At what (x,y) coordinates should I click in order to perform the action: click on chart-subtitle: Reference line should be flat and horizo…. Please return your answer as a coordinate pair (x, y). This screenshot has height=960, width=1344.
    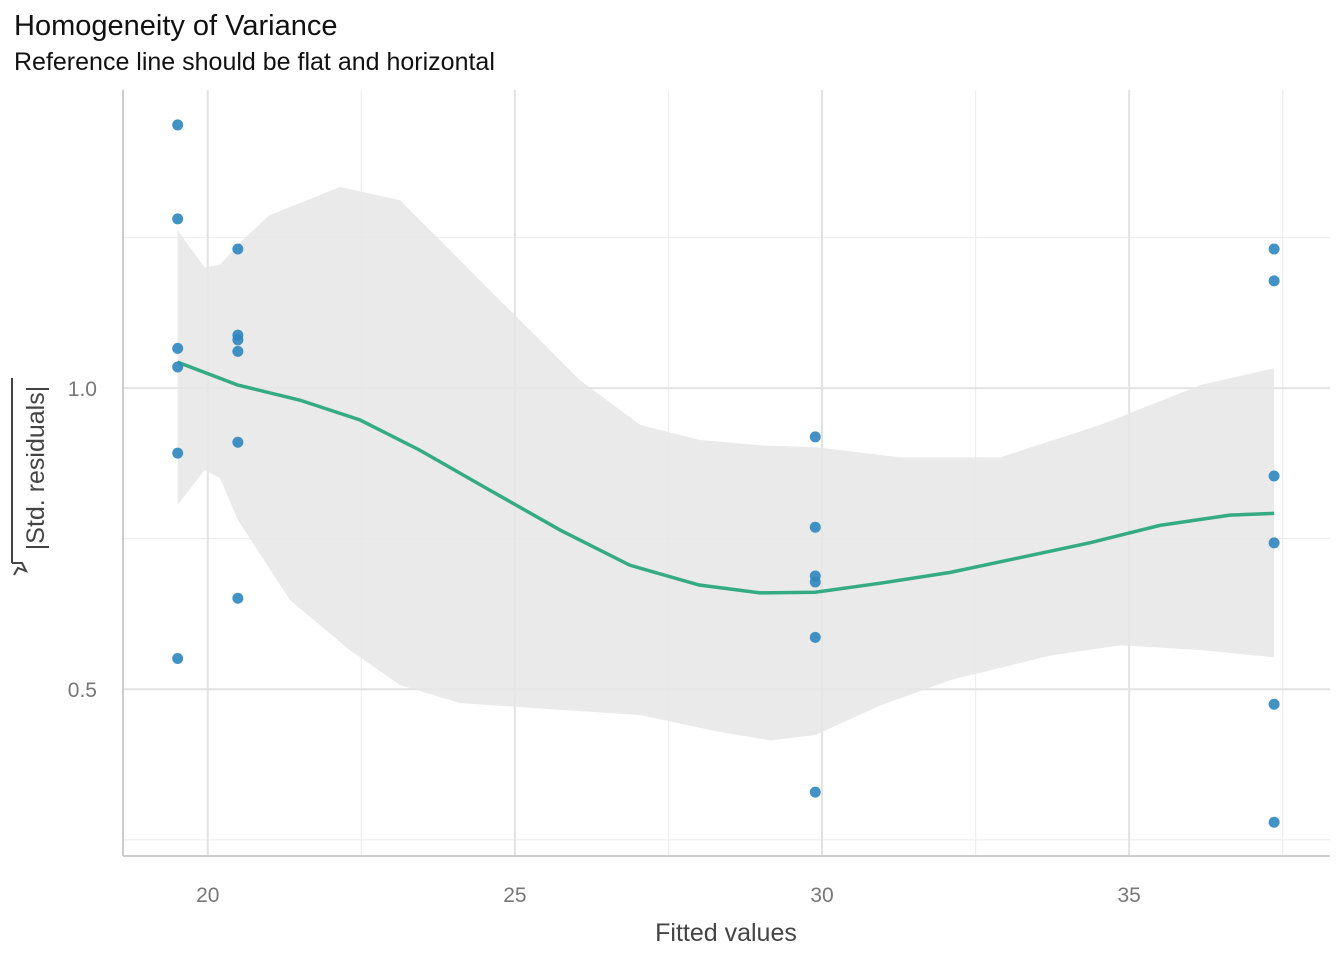
    Looking at the image, I should click on (254, 62).